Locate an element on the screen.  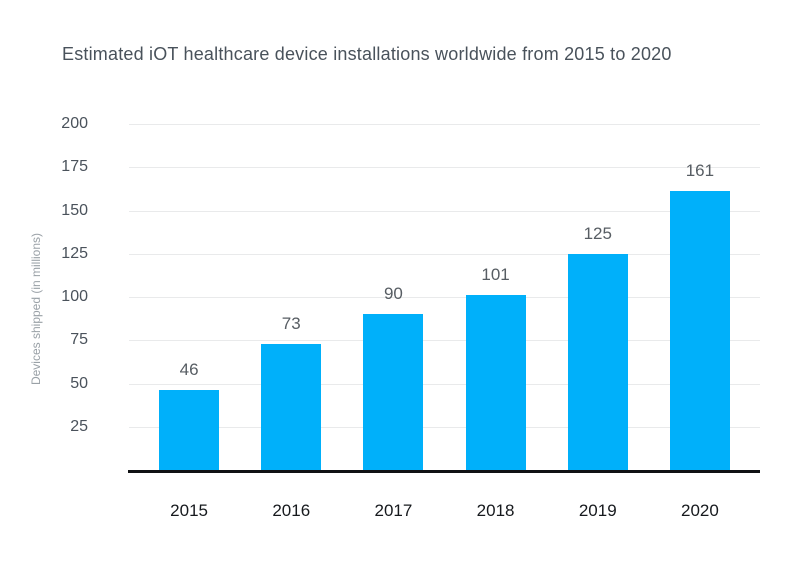
bar-2018 is located at coordinates (495, 382).